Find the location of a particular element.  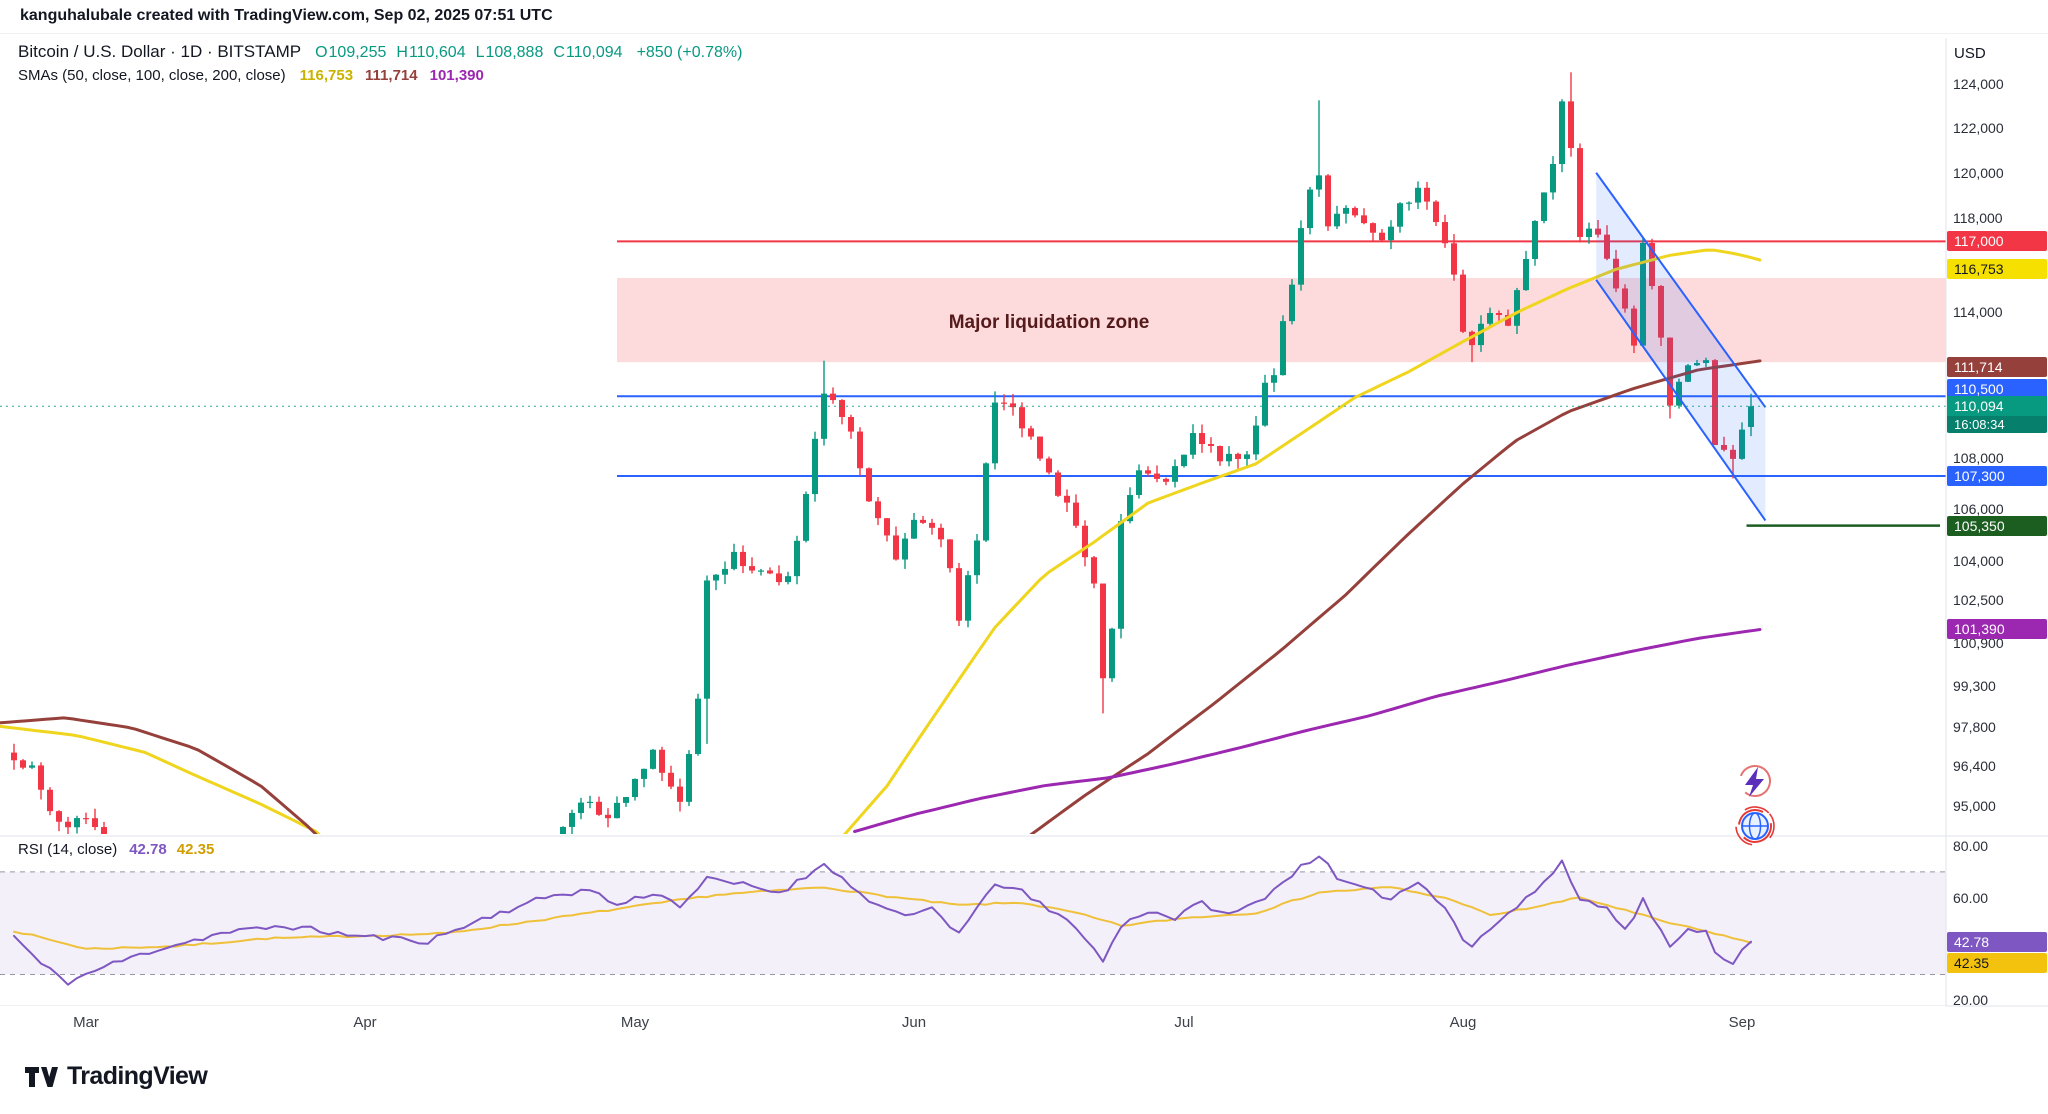

price-tick: 120,000 is located at coordinates (1978, 172).